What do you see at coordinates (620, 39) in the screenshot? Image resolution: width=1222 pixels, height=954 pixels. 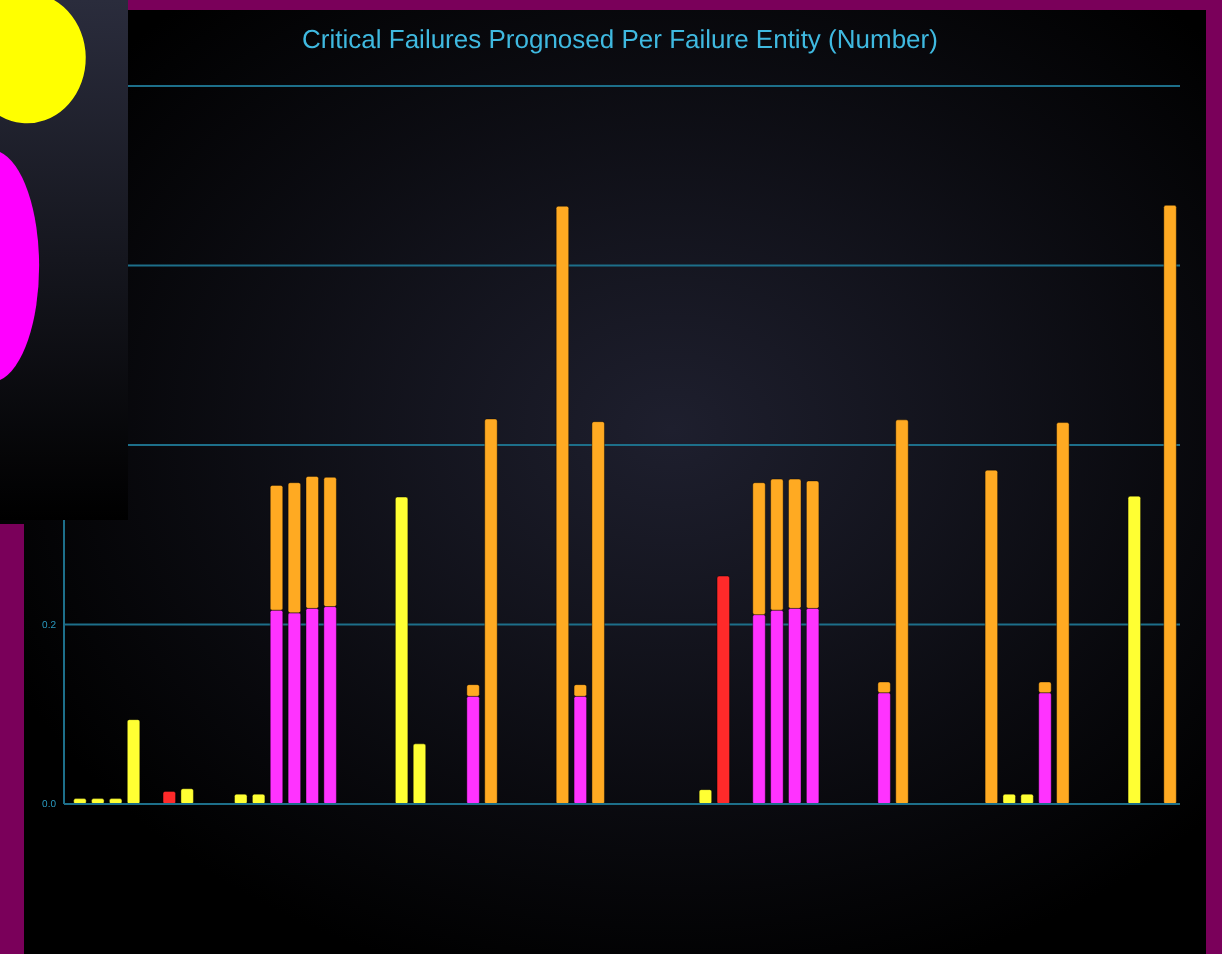 I see `chart-title: Critical Failures Prognosed Per Failure Entity (Number)` at bounding box center [620, 39].